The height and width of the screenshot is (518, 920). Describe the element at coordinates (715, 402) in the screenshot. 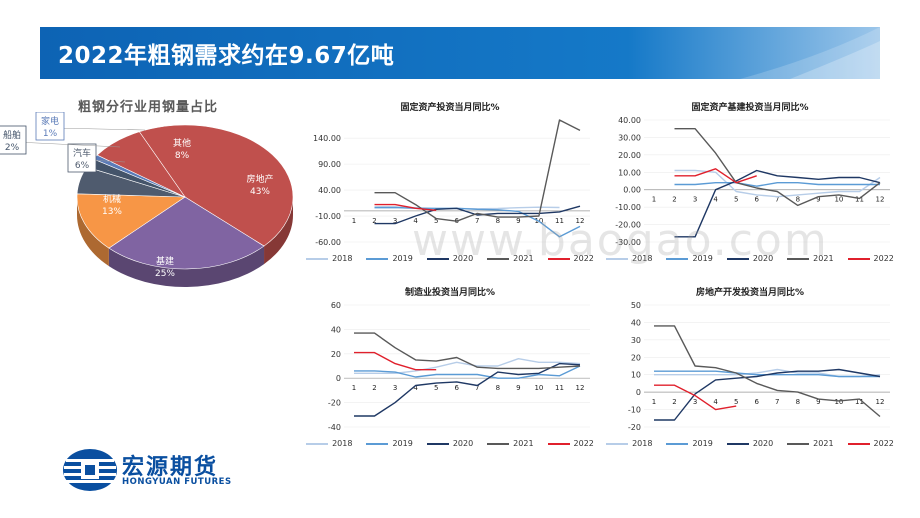

I see `x-tick-label: 4` at that location.